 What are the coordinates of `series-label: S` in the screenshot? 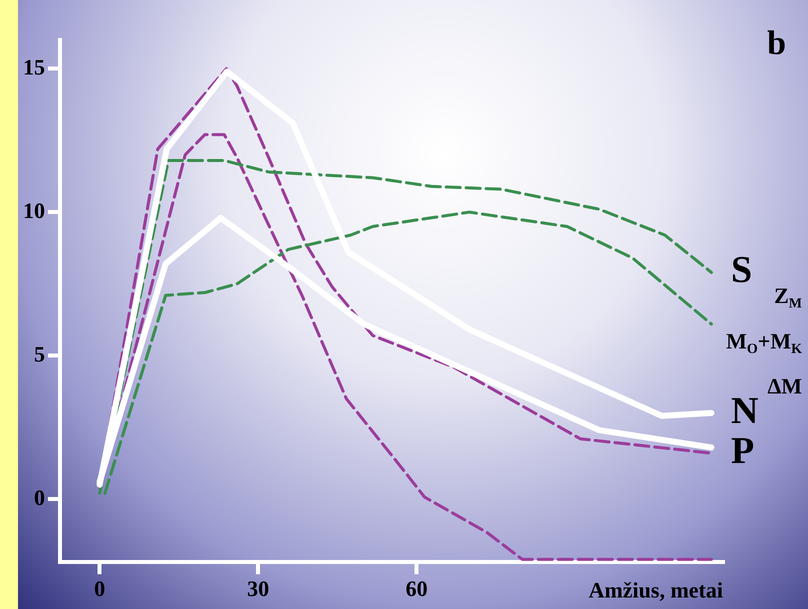 It's located at (741, 270).